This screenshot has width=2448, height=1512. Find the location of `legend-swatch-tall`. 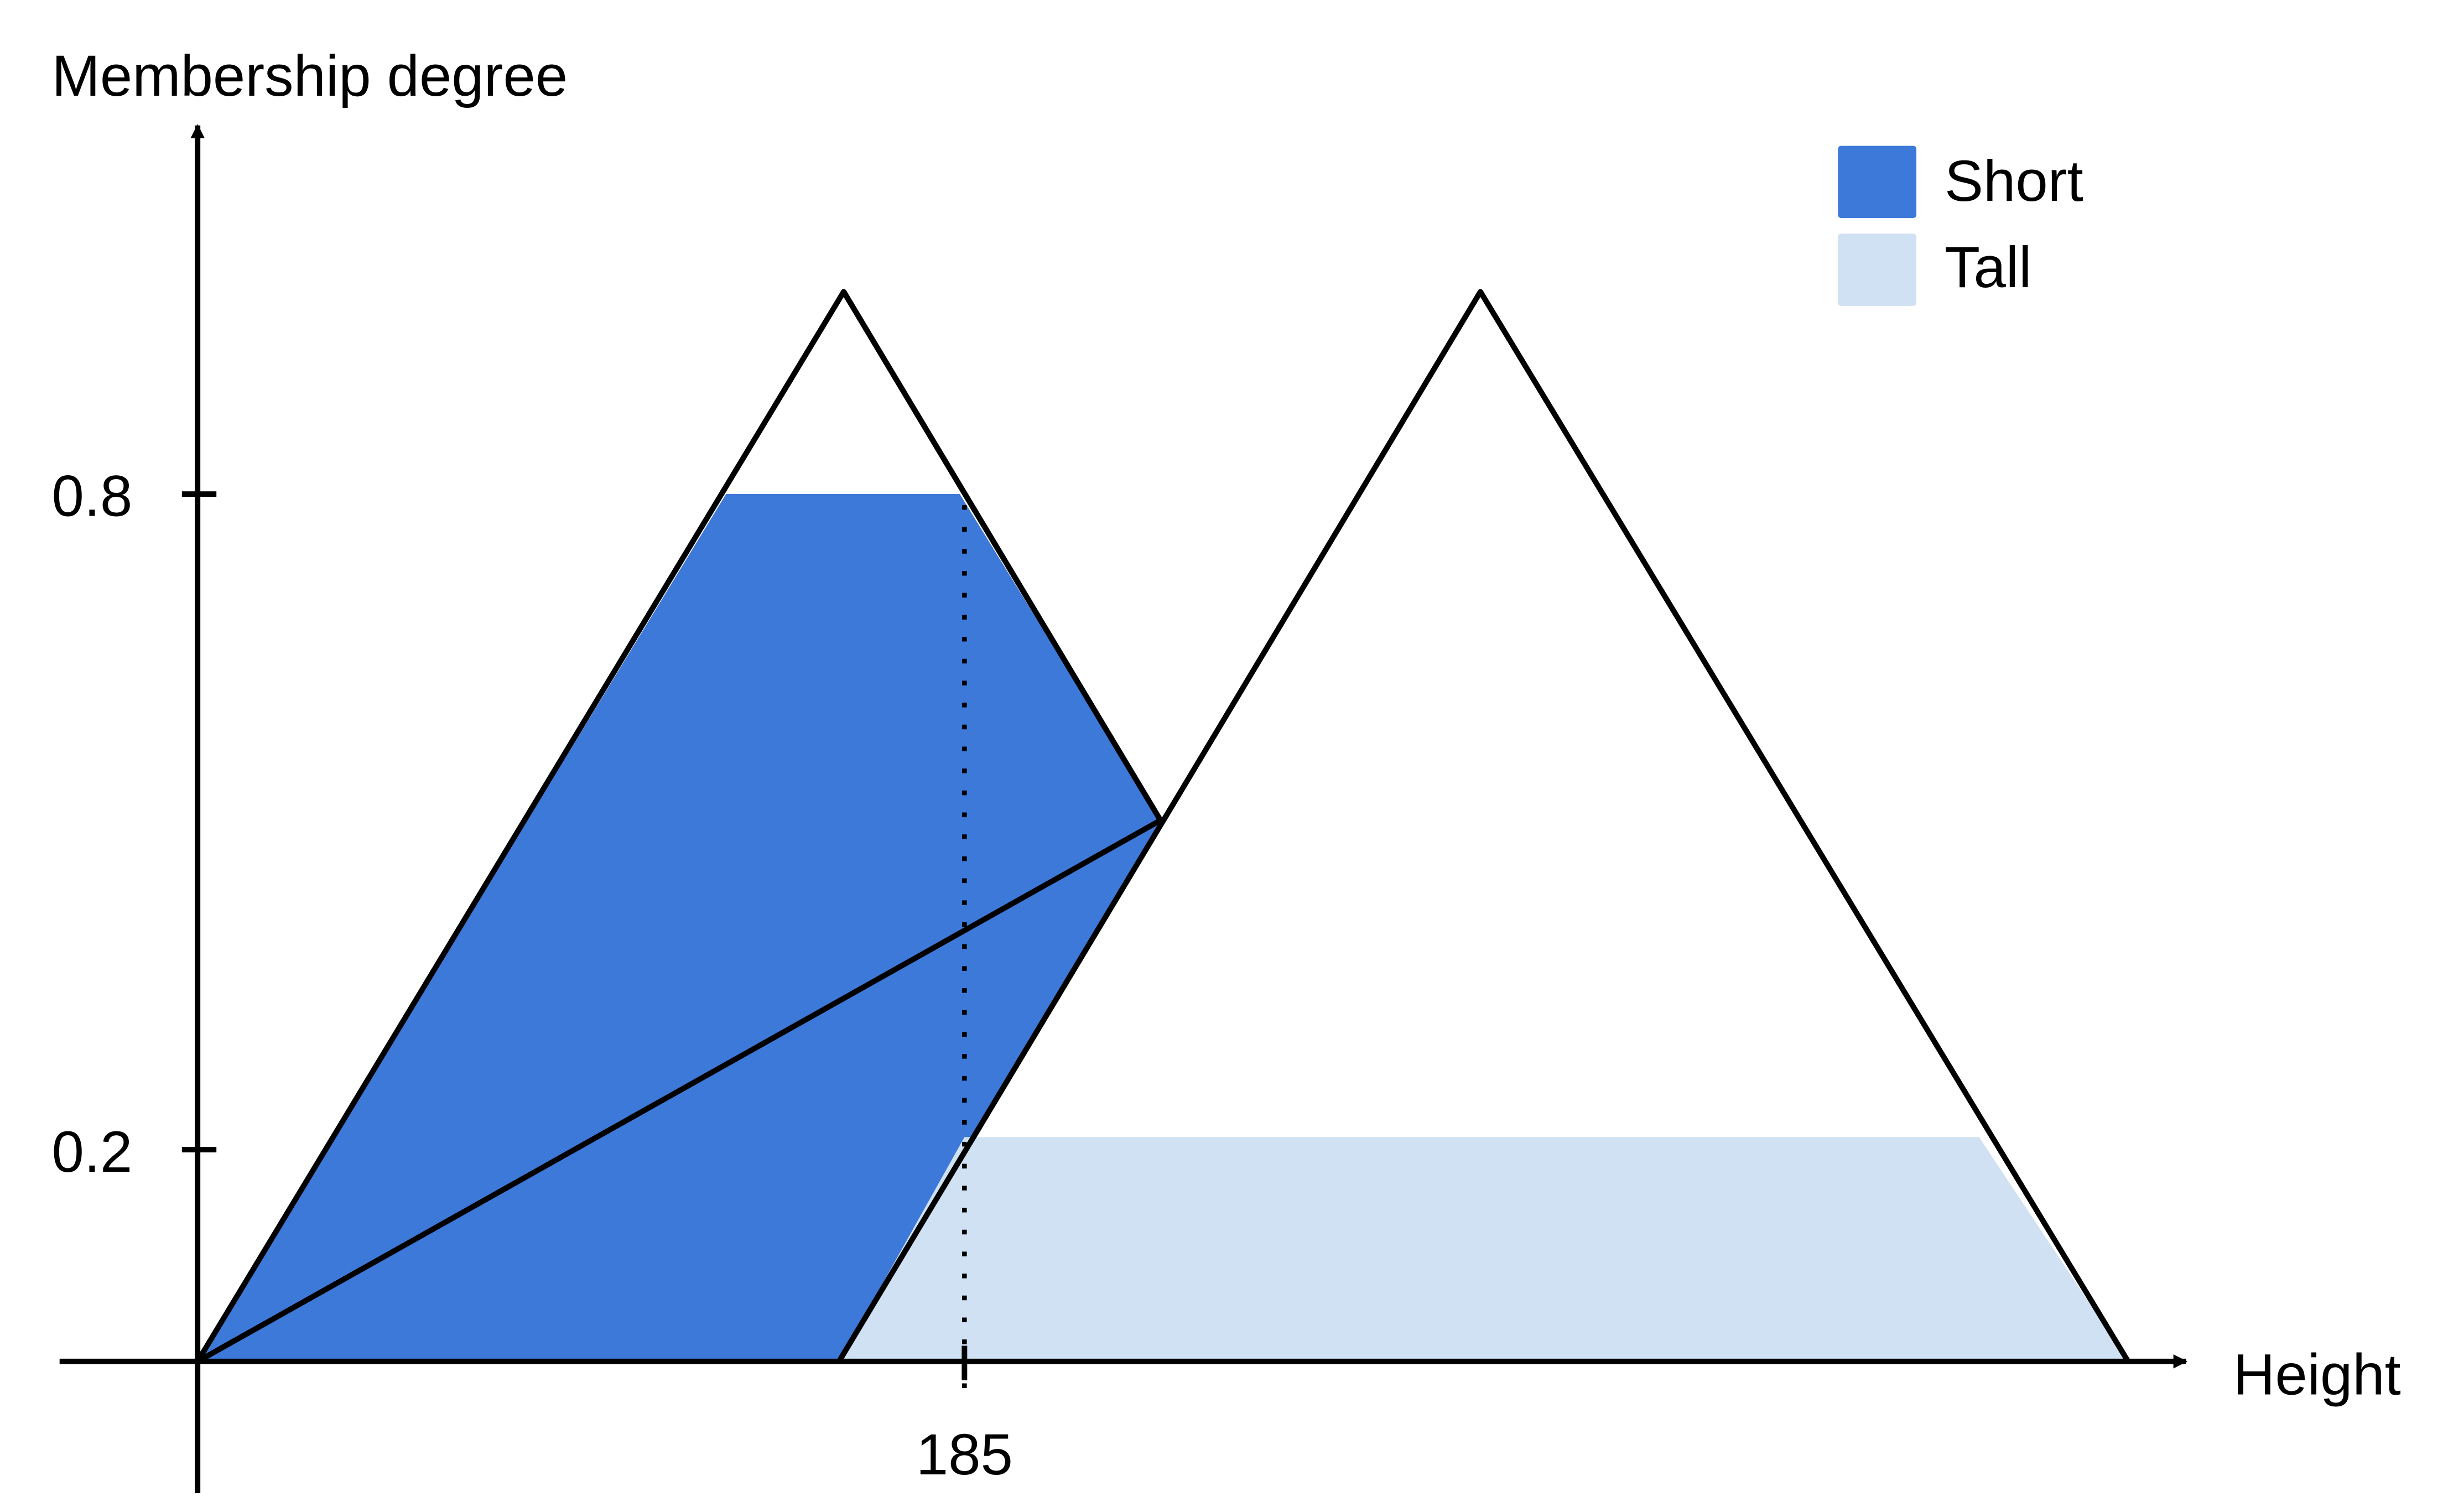

legend-swatch-tall is located at coordinates (1878, 269).